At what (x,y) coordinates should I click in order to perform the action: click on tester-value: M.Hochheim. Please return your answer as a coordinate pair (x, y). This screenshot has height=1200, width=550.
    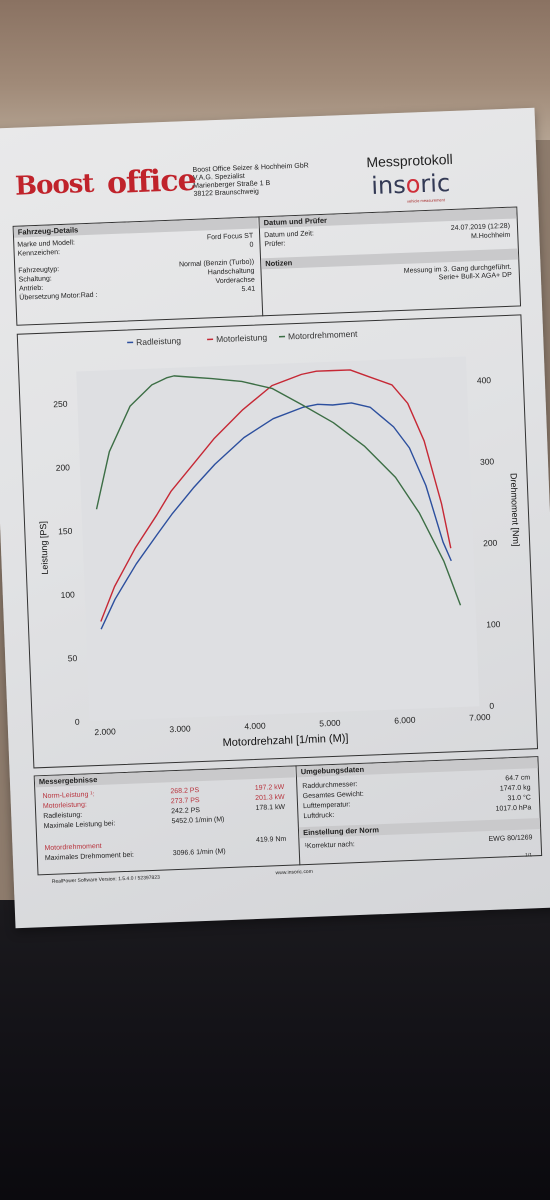
    Looking at the image, I should click on (490, 236).